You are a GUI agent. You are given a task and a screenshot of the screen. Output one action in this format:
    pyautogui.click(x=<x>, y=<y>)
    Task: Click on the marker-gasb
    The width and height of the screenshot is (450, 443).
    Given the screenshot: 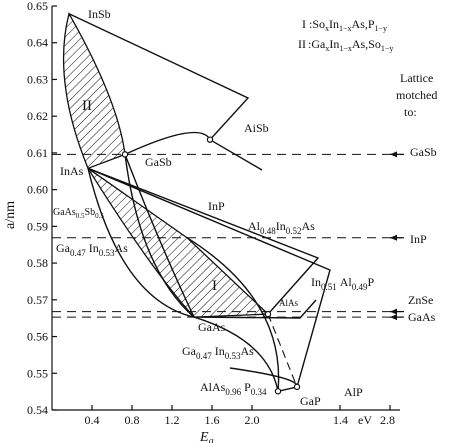 What is the action you would take?
    pyautogui.click(x=125, y=154)
    